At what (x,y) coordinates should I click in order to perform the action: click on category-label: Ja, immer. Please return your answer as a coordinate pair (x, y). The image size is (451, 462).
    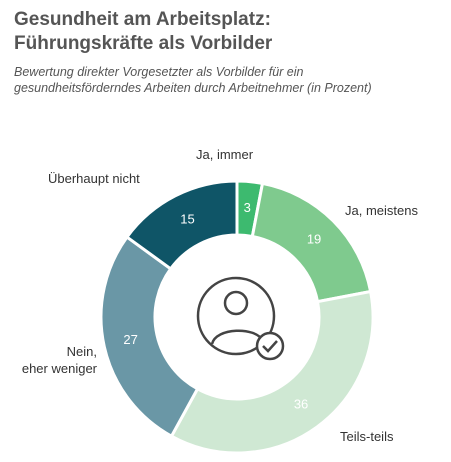
    Looking at the image, I should click on (225, 154).